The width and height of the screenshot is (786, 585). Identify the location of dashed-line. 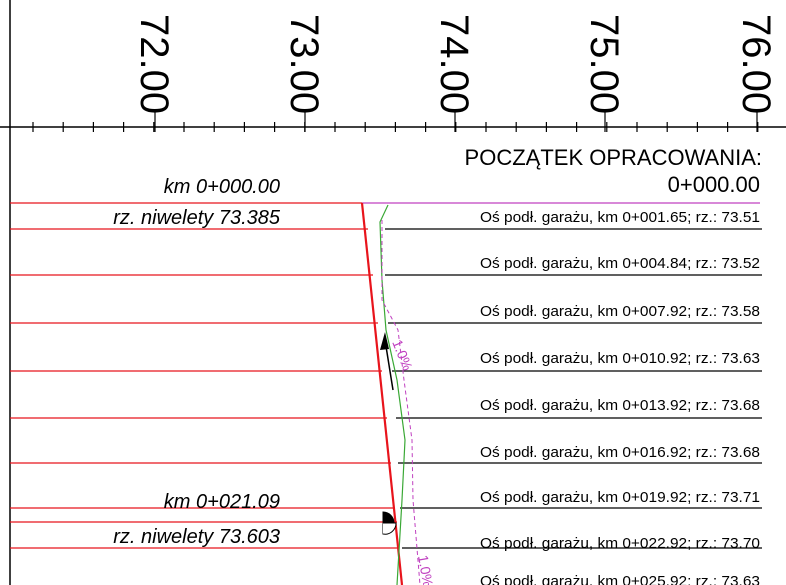
(401, 402).